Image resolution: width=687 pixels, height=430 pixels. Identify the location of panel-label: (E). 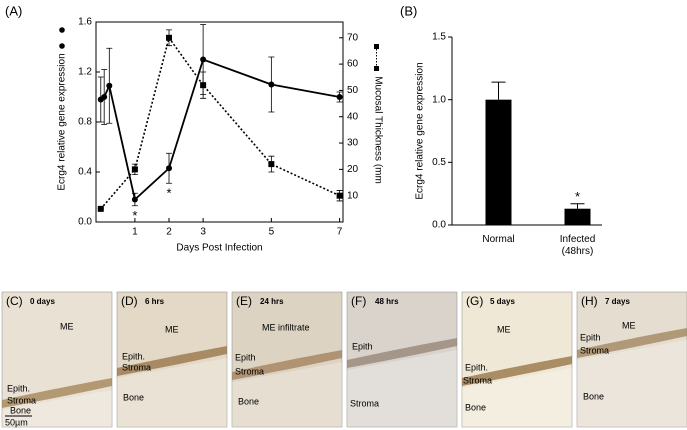
(244, 301).